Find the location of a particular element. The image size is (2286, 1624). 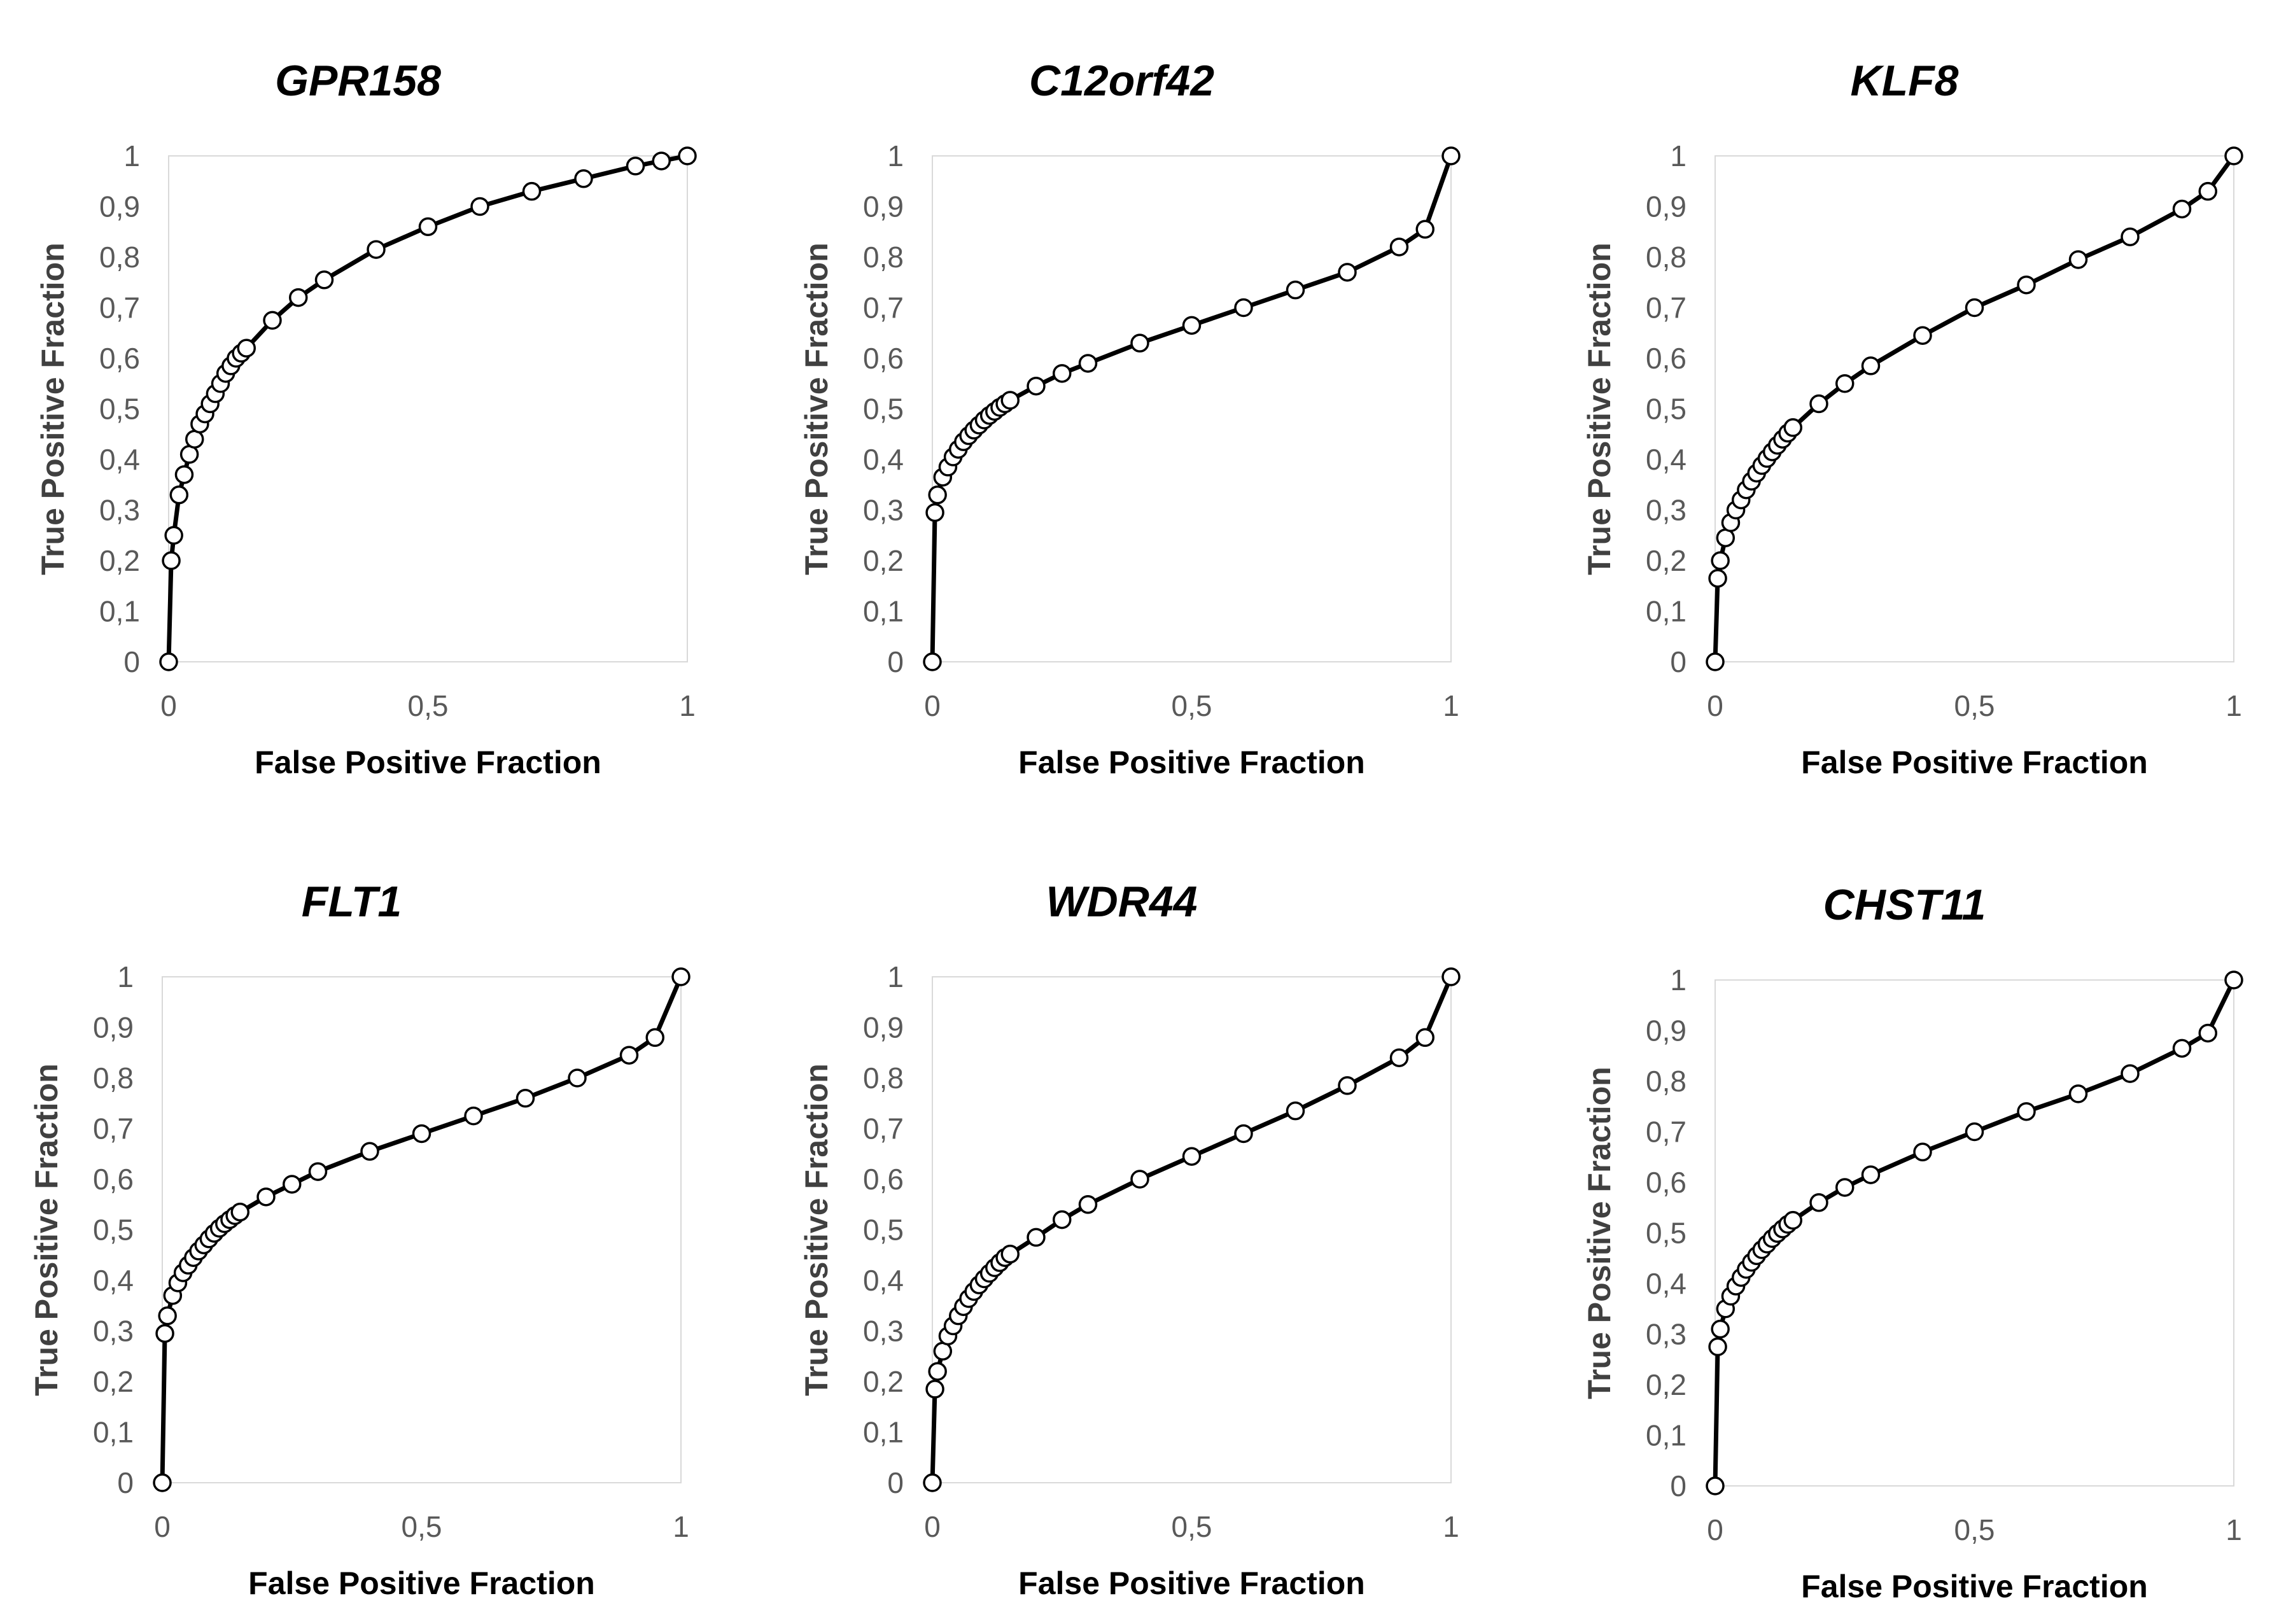

y-tick-label: 0,5 is located at coordinates (119, 409).